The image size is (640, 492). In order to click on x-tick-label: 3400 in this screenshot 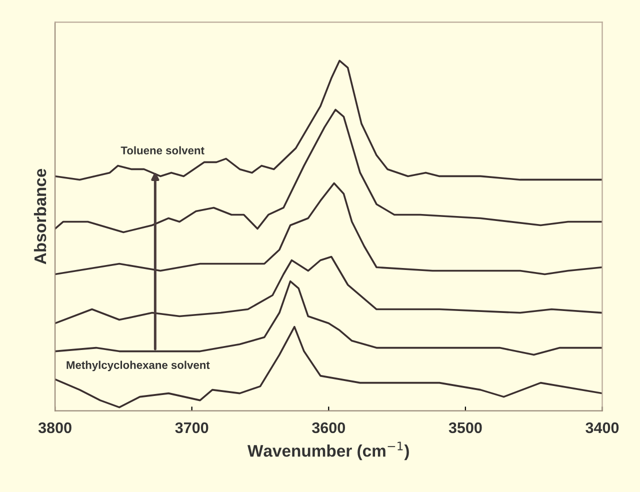, I will do `click(602, 428)`.